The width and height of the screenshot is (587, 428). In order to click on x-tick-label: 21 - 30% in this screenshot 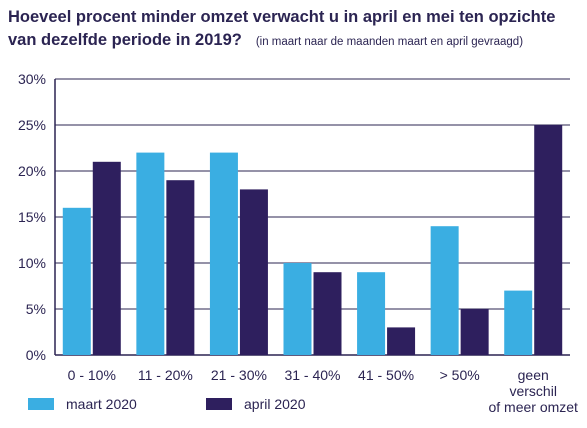, I will do `click(239, 375)`.